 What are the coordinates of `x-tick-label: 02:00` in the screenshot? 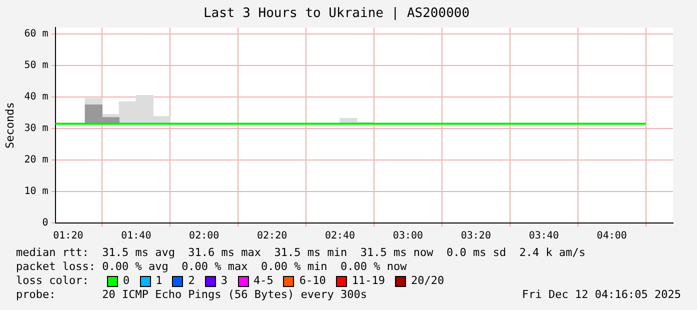 It's located at (204, 236).